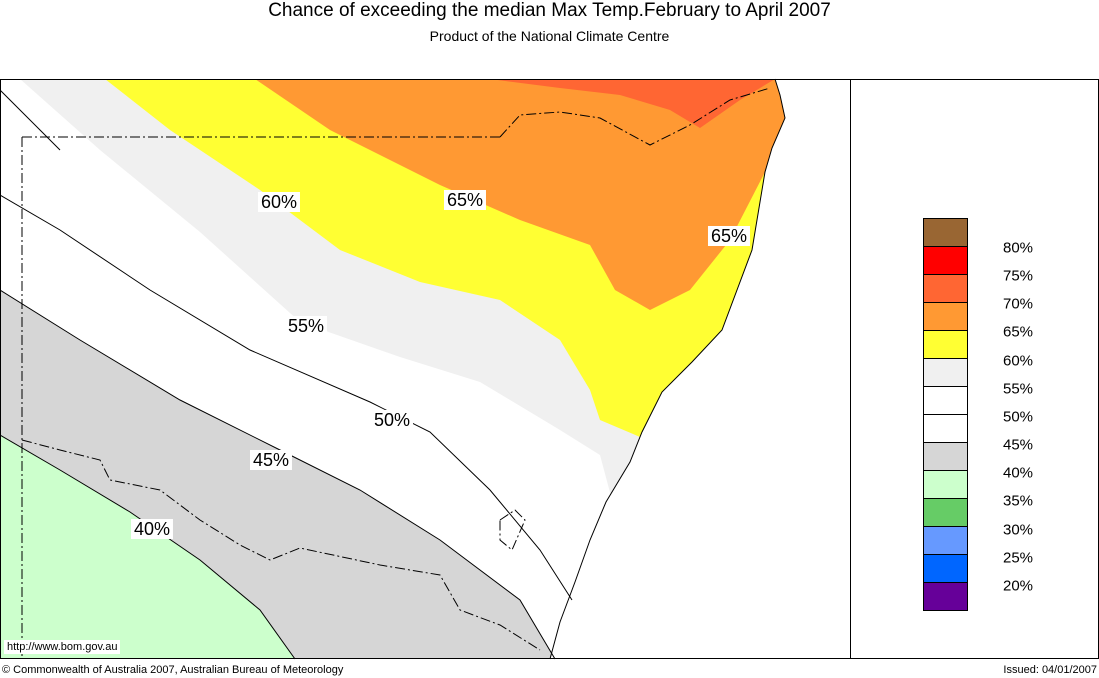 The height and width of the screenshot is (678, 1099). I want to click on legend-label: 40%, so click(1018, 473).